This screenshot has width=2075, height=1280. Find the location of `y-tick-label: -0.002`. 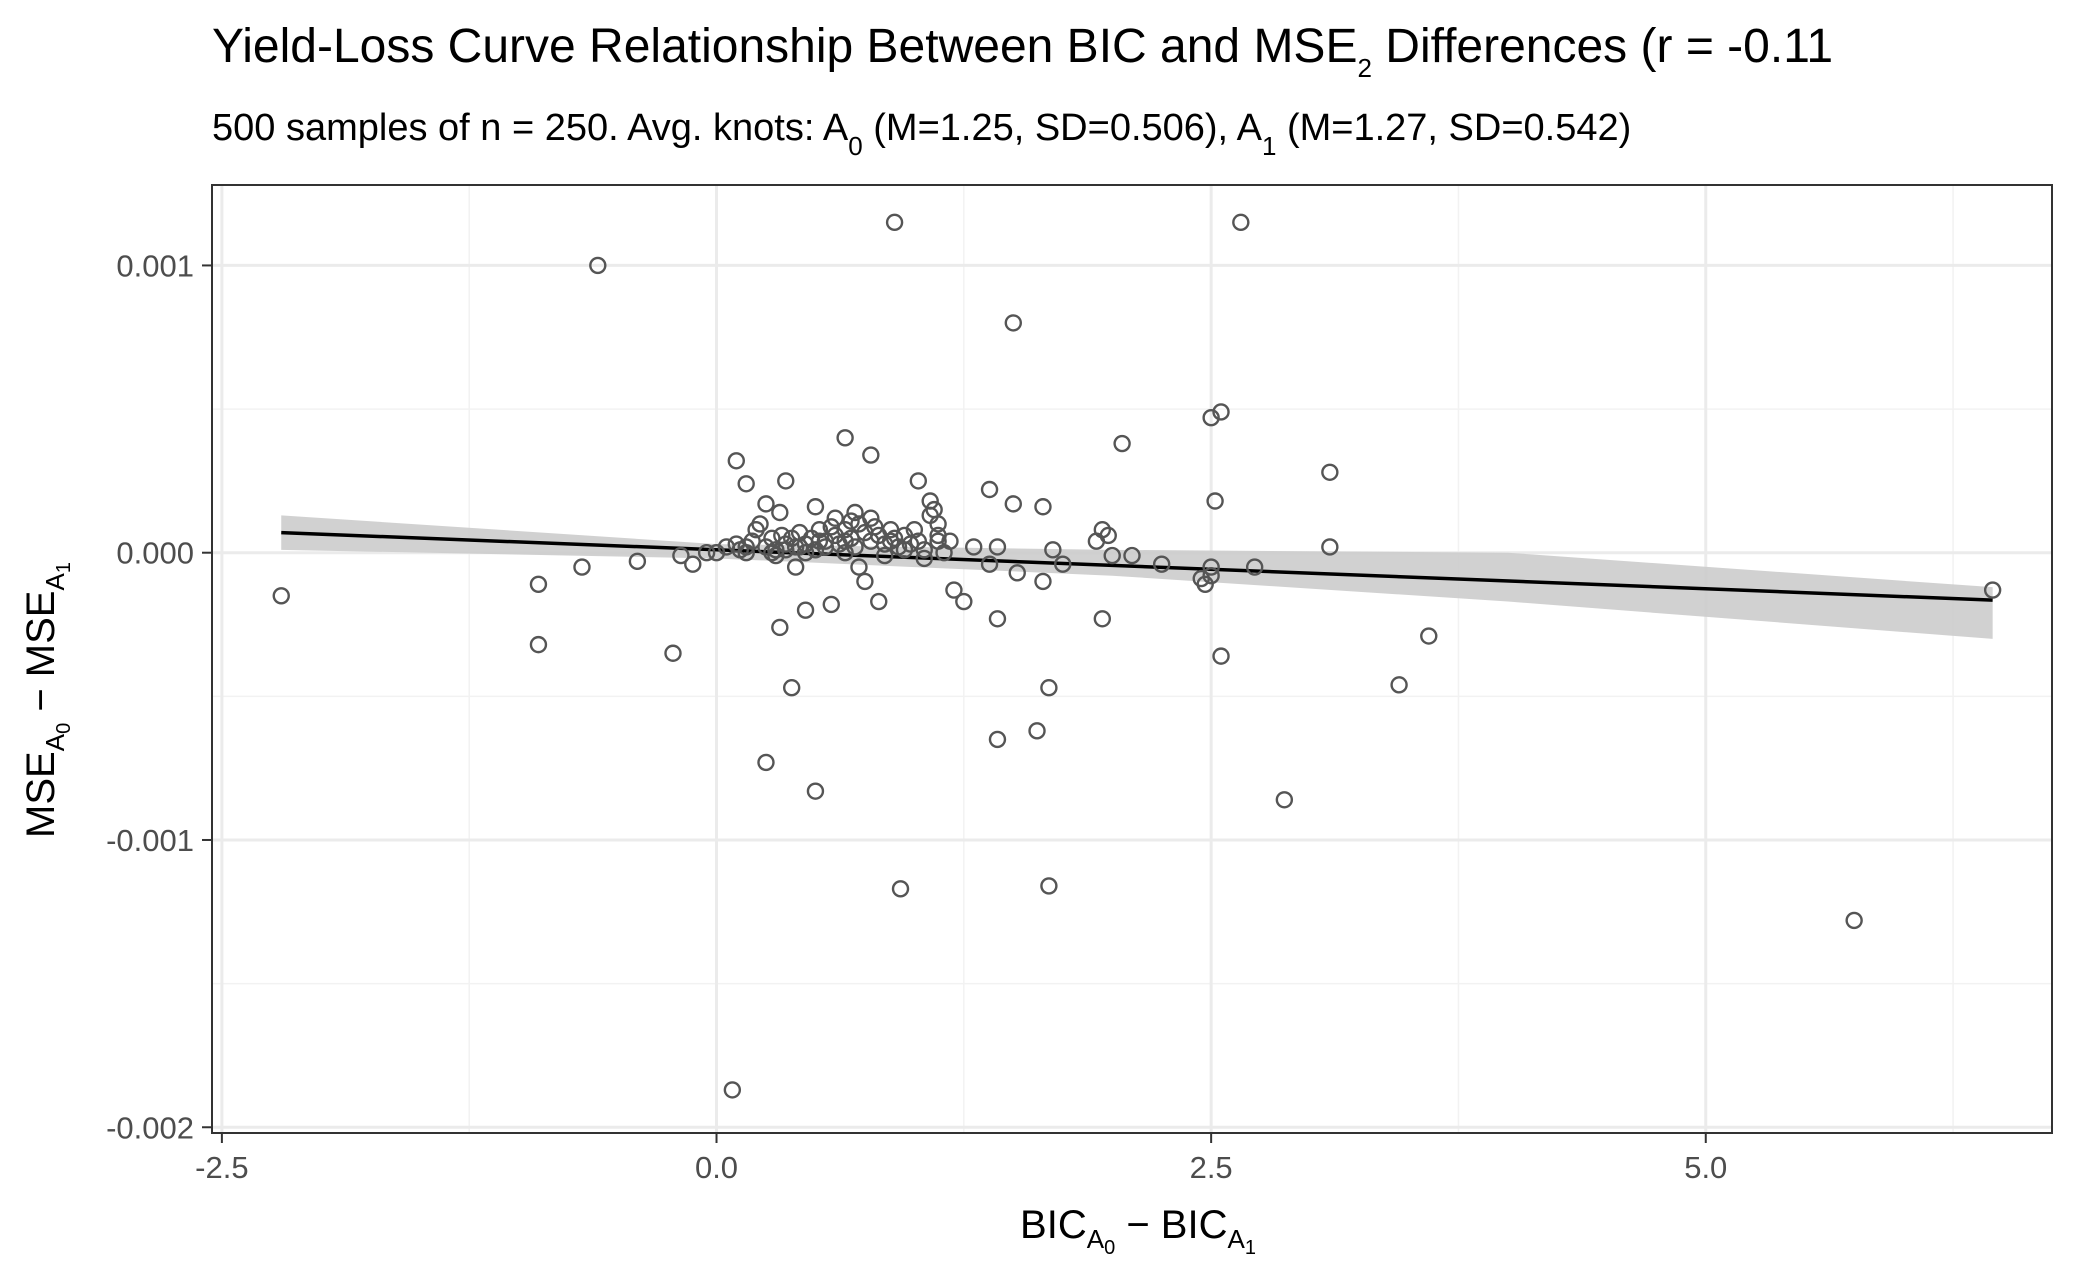

y-tick-label: -0.002 is located at coordinates (150, 1127).